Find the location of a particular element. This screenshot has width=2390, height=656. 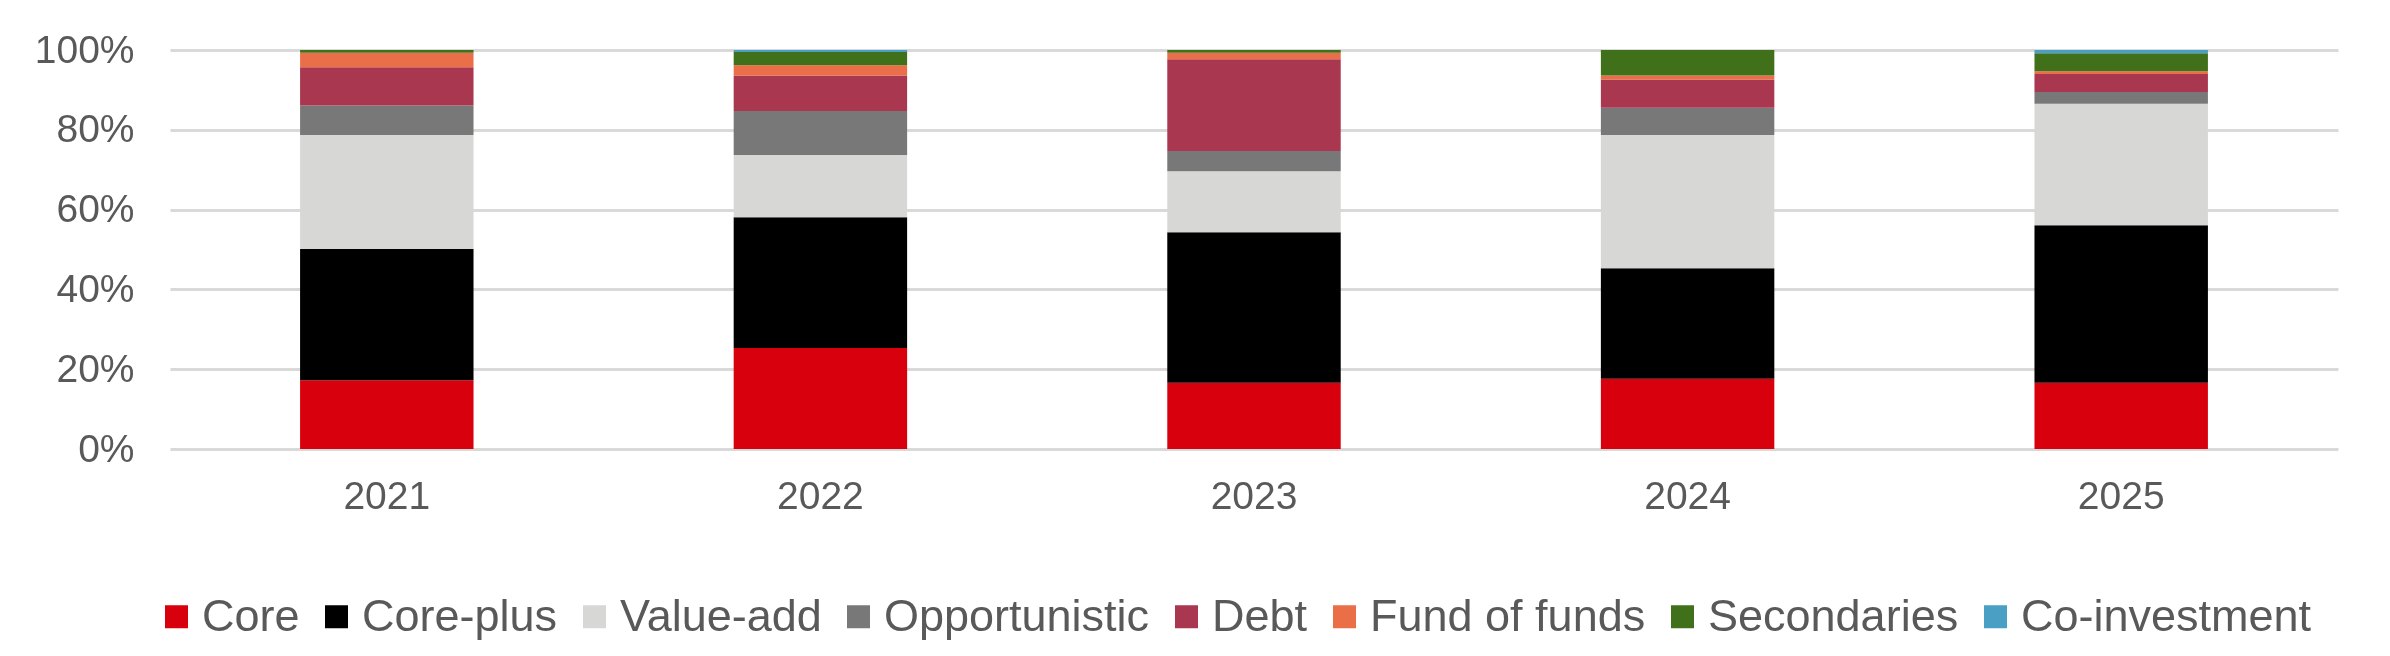

y-tick-label: 0% is located at coordinates (106, 448).